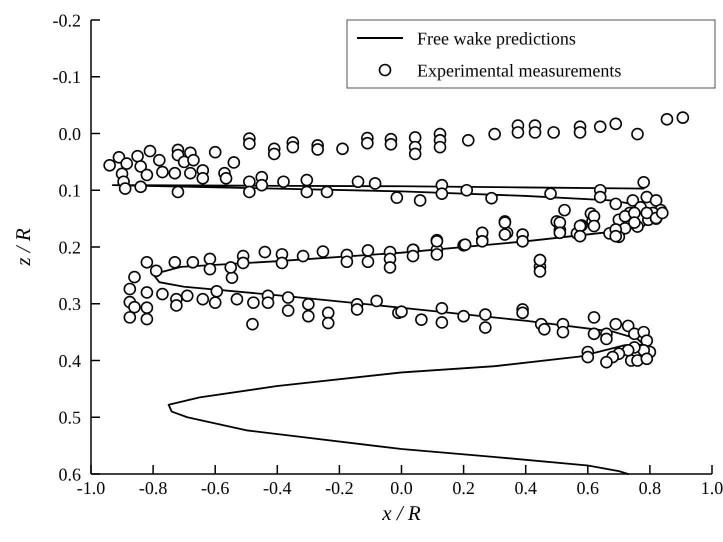 The height and width of the screenshot is (542, 723). What do you see at coordinates (69, 474) in the screenshot?
I see `y-tick-label: 0.6` at bounding box center [69, 474].